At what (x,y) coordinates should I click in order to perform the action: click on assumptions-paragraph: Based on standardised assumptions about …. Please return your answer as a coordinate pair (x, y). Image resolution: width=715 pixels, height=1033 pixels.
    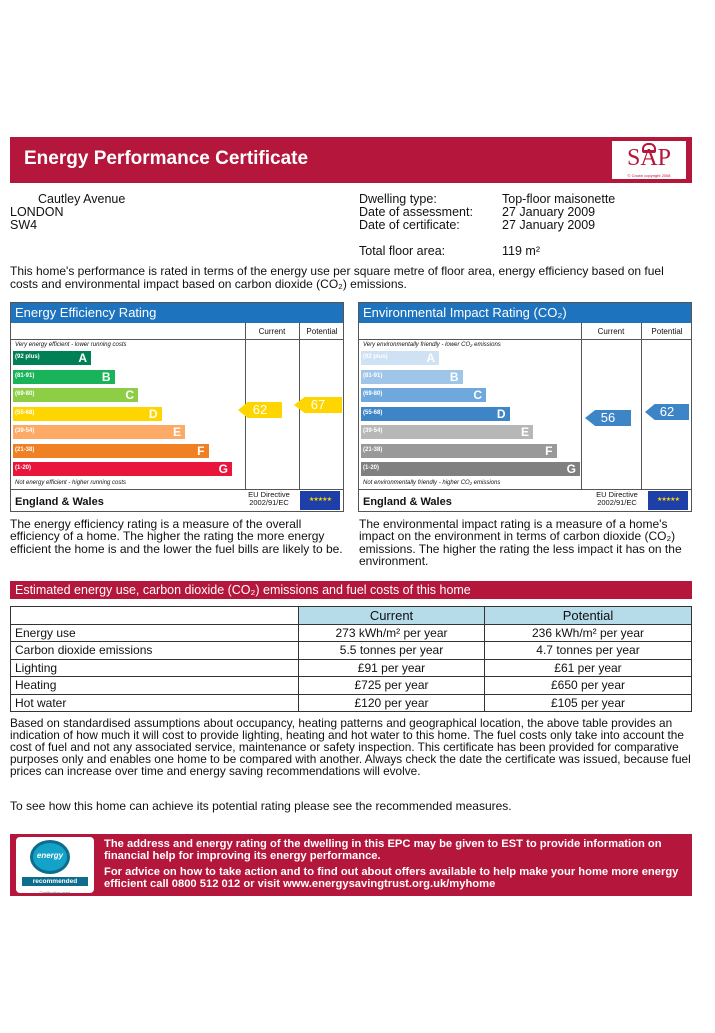
    Looking at the image, I should click on (350, 747).